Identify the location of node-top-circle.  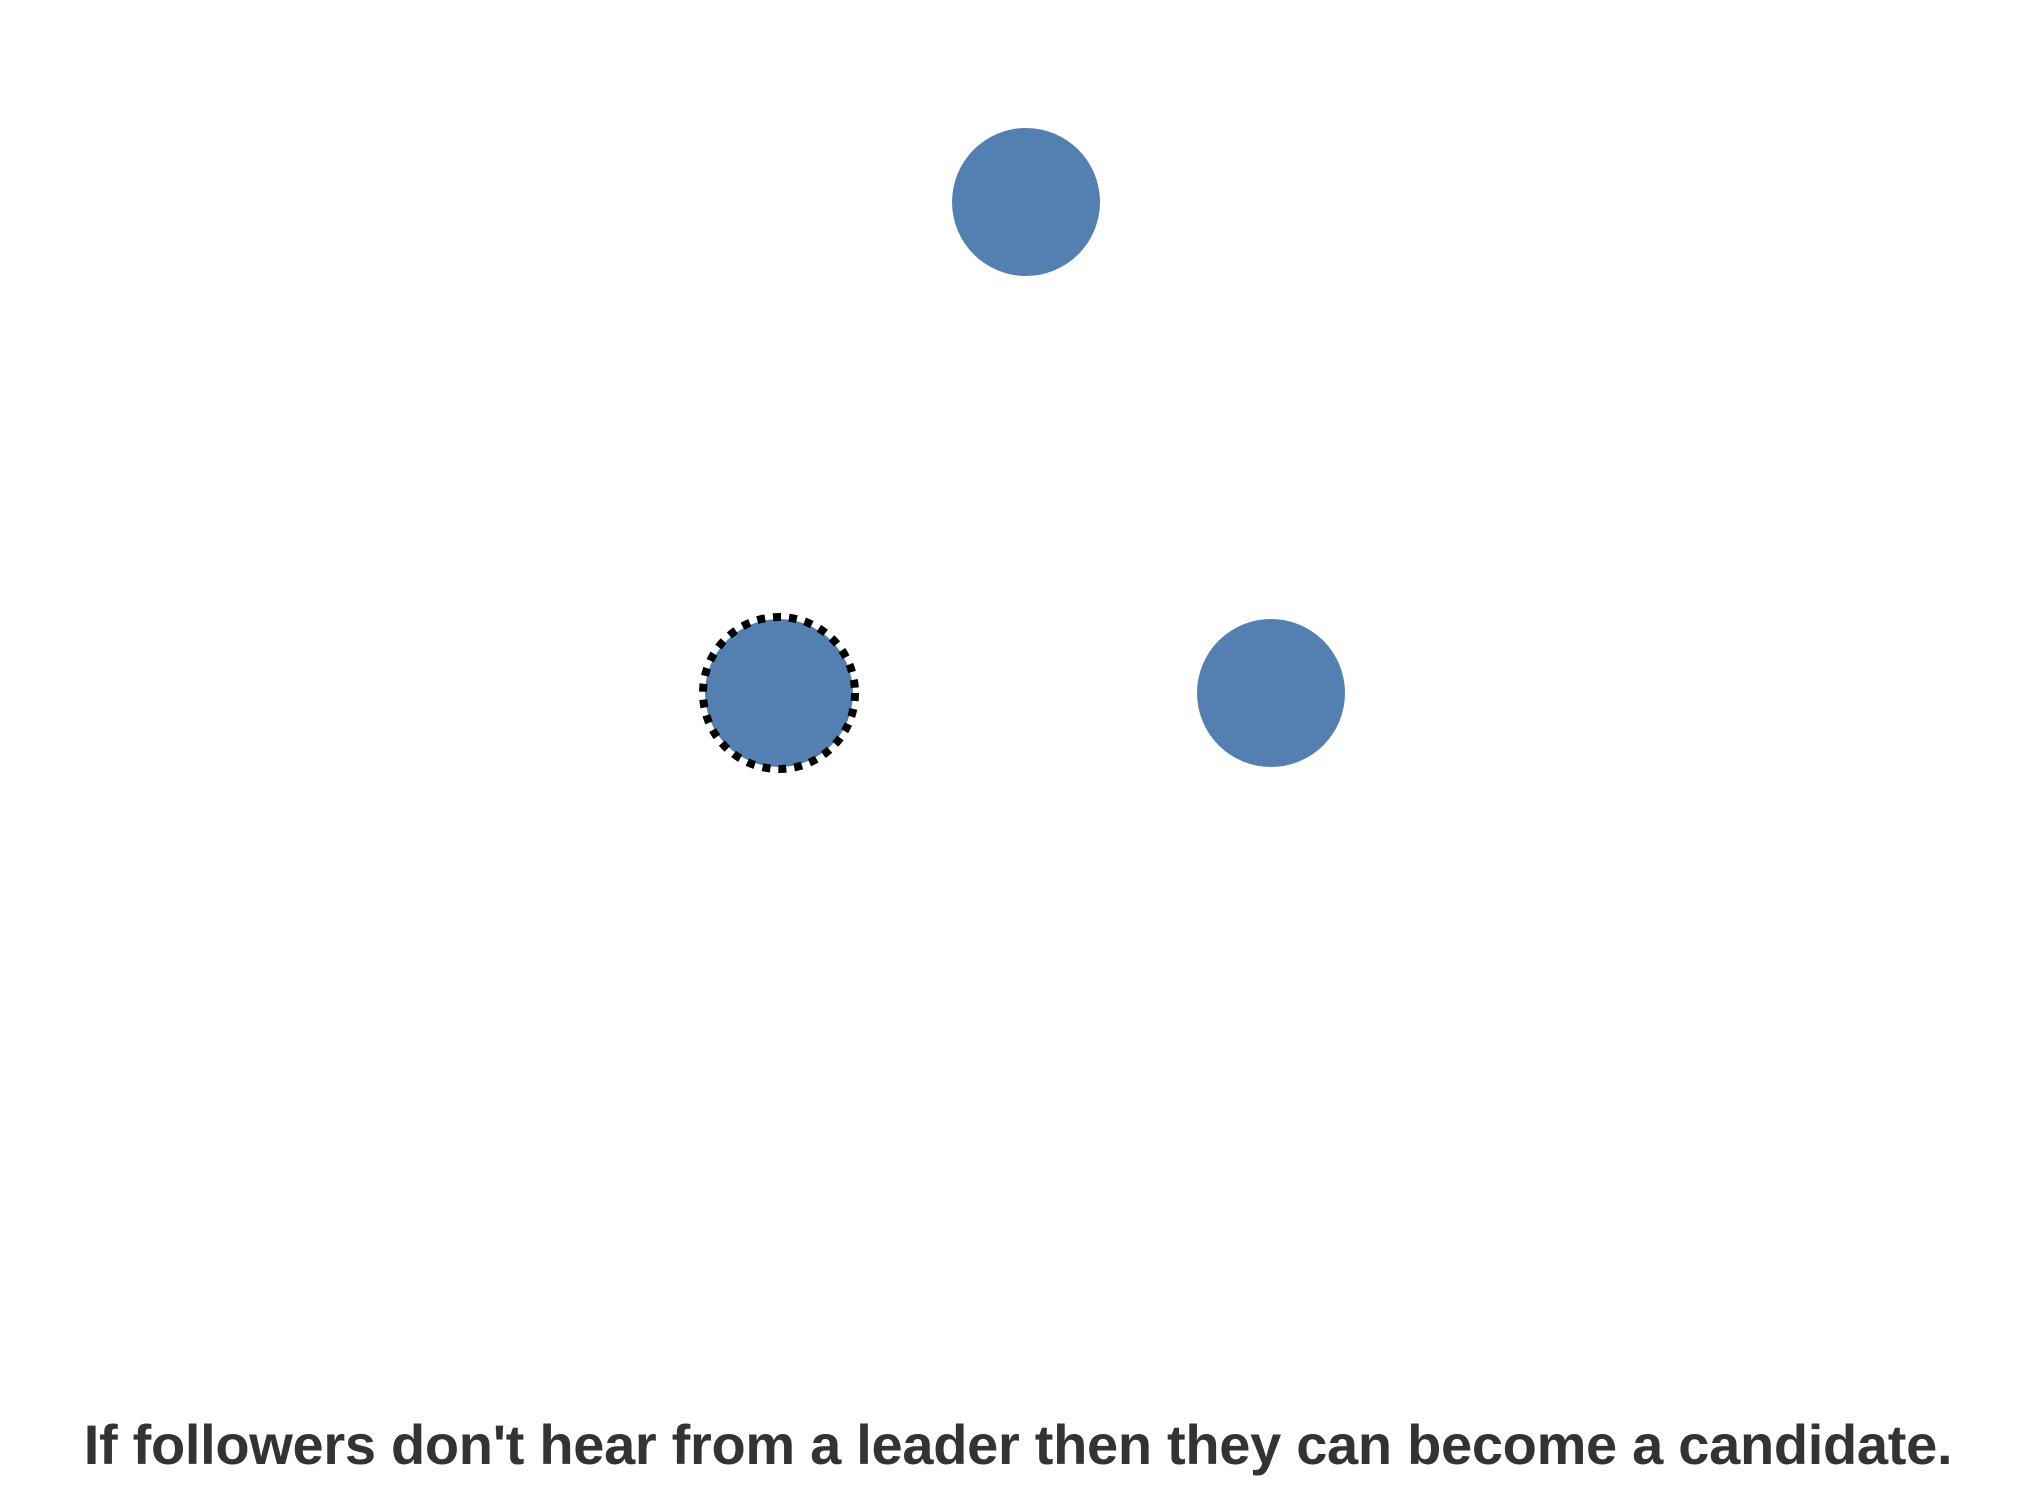
(1026, 202).